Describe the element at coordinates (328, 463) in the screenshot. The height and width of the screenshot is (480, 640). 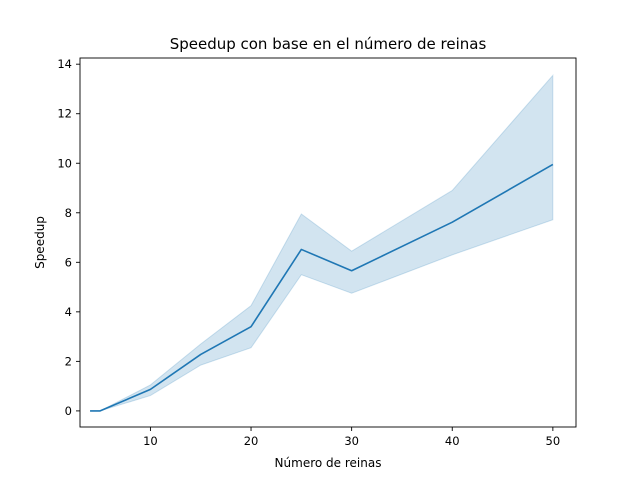
I see `x-axis-label: Número de reinas` at that location.